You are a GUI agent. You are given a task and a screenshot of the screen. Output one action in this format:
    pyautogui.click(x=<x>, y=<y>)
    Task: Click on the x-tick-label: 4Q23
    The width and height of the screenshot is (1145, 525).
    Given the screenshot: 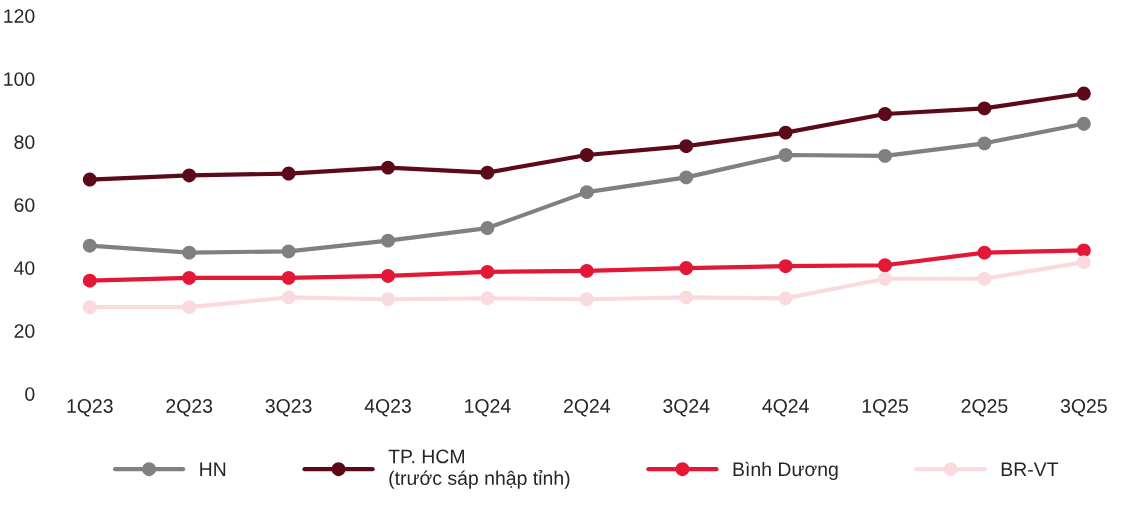 What is the action you would take?
    pyautogui.click(x=387, y=408)
    